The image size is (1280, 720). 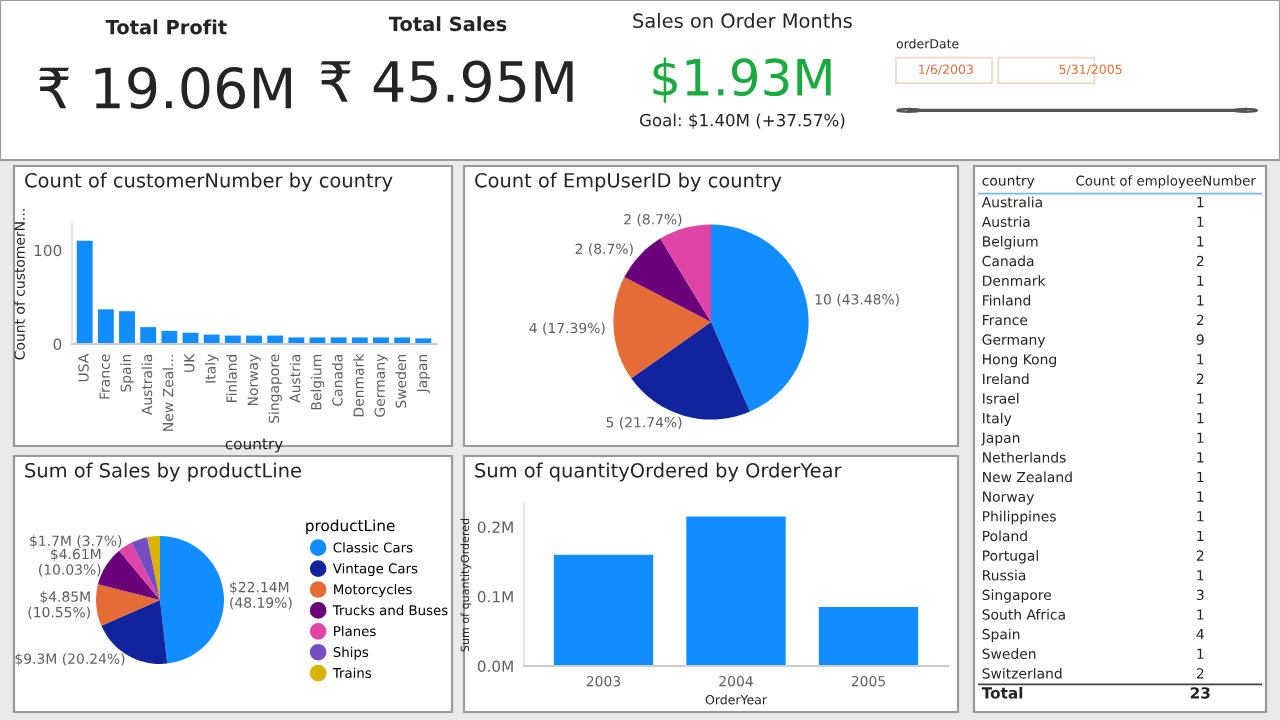 I want to click on chart-title: Count of customerNumber by country, so click(x=209, y=182).